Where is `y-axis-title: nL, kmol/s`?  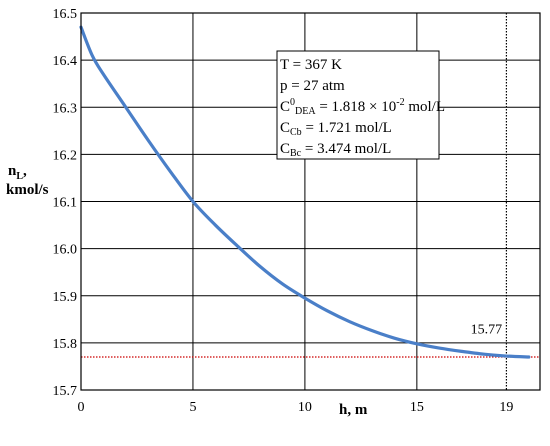
y-axis-title: nL, kmol/s is located at coordinates (27, 180).